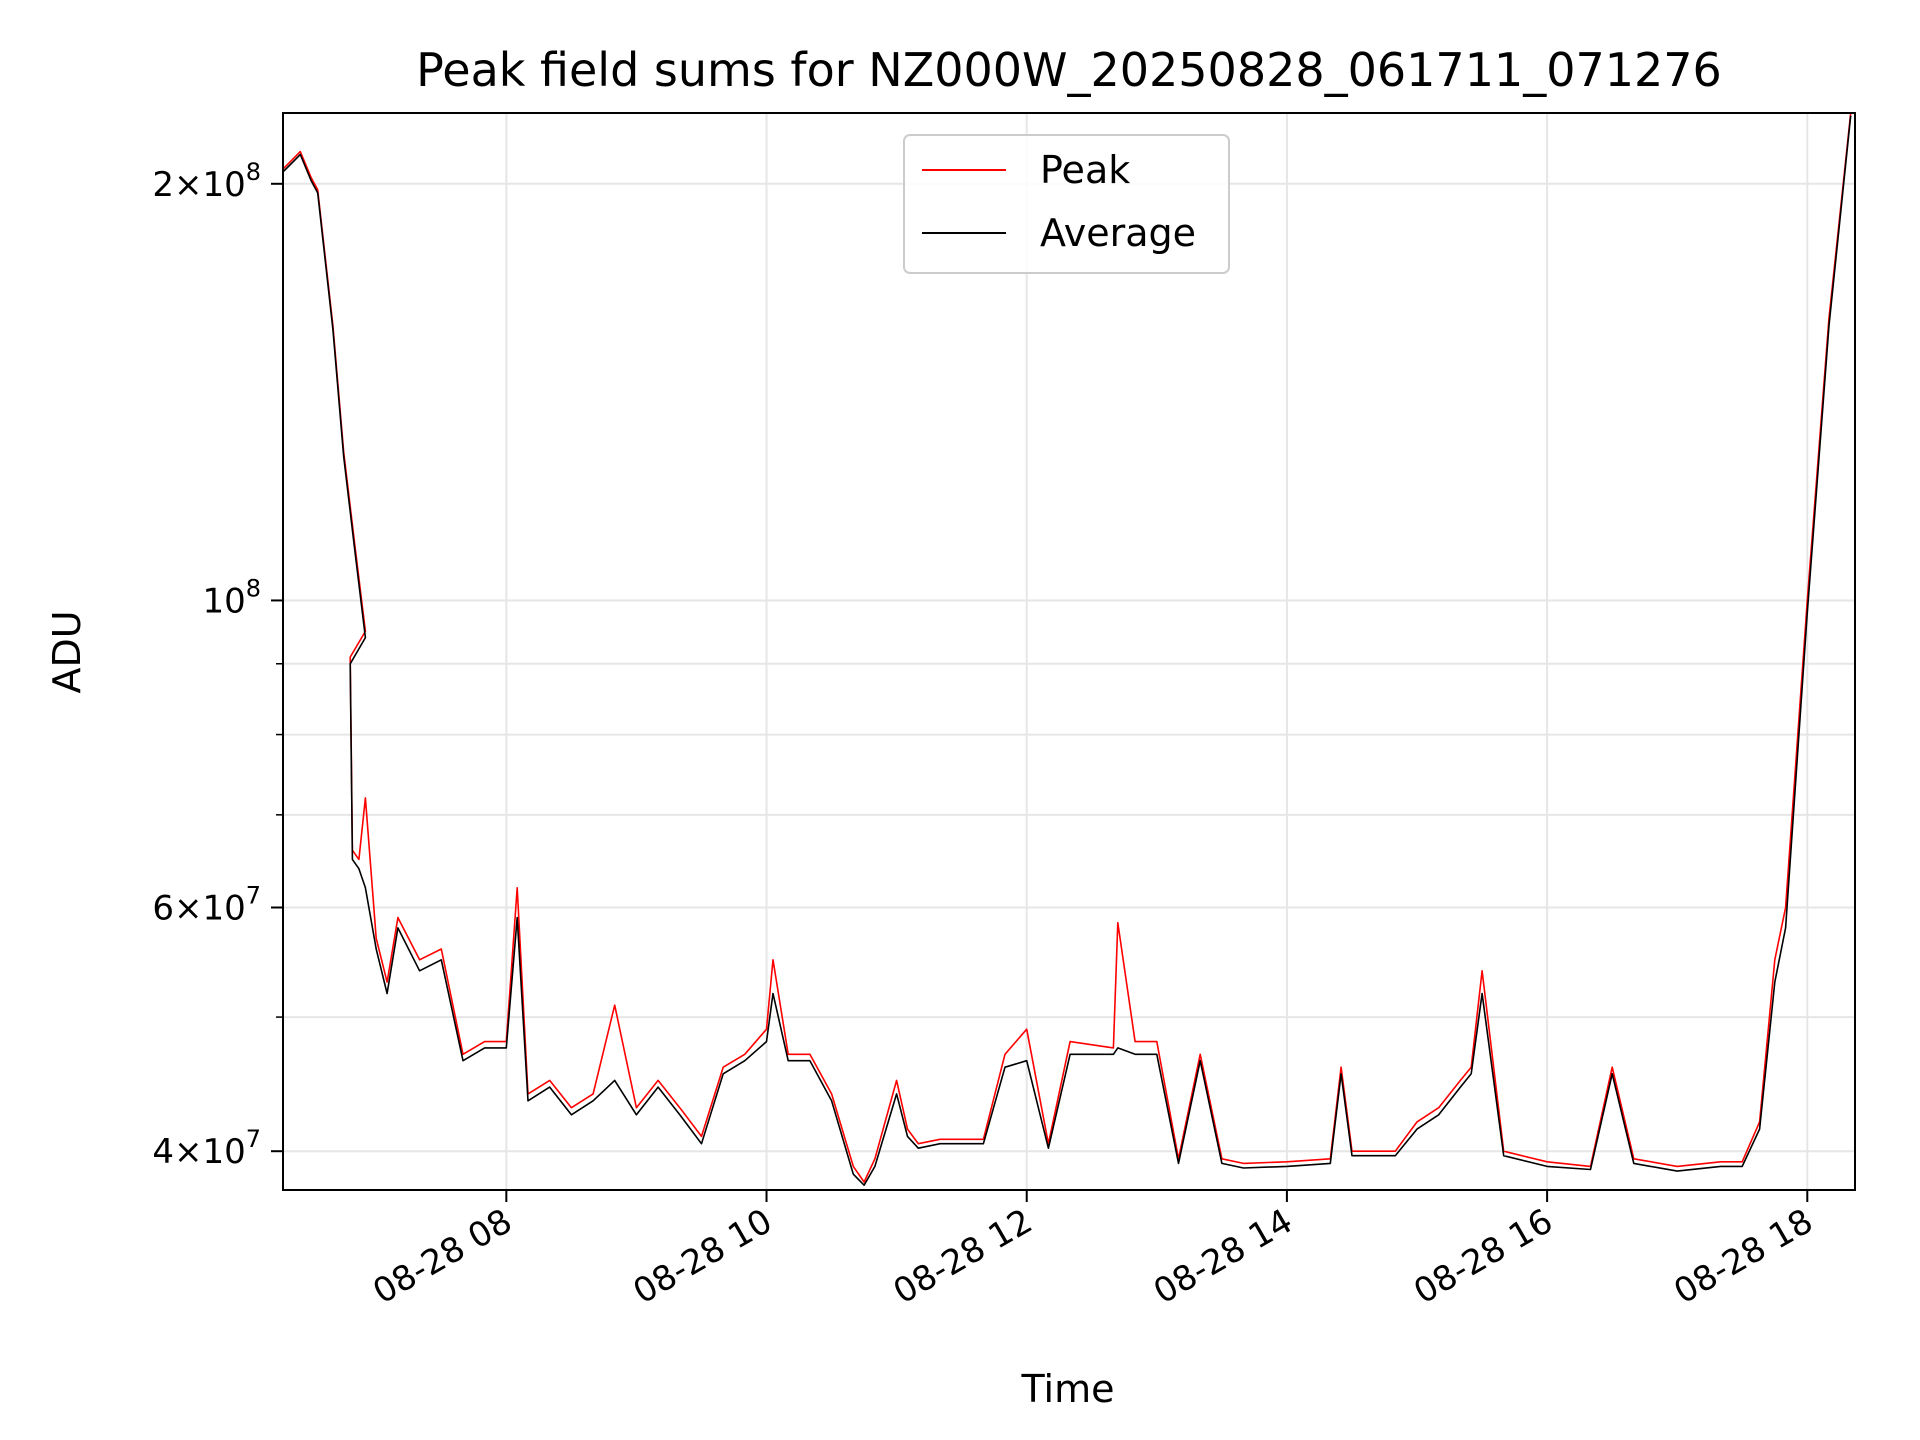 Image resolution: width=1920 pixels, height=1440 pixels. What do you see at coordinates (1068, 1389) in the screenshot?
I see `x-axis-label: Time` at bounding box center [1068, 1389].